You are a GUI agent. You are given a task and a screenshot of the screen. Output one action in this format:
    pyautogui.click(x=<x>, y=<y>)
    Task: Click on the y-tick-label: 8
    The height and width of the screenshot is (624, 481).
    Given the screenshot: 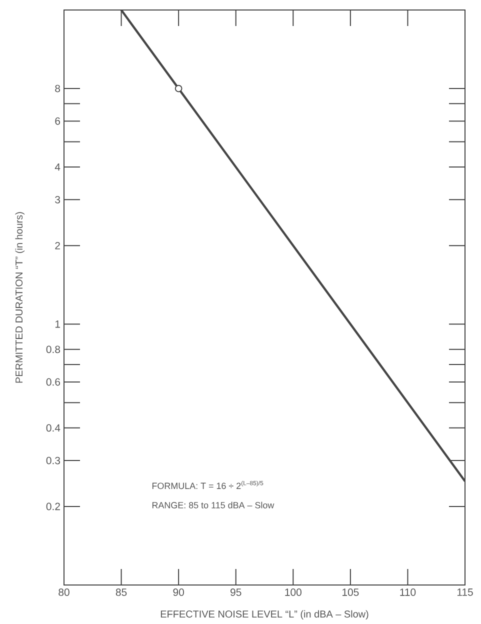 What is the action you would take?
    pyautogui.click(x=57, y=88)
    